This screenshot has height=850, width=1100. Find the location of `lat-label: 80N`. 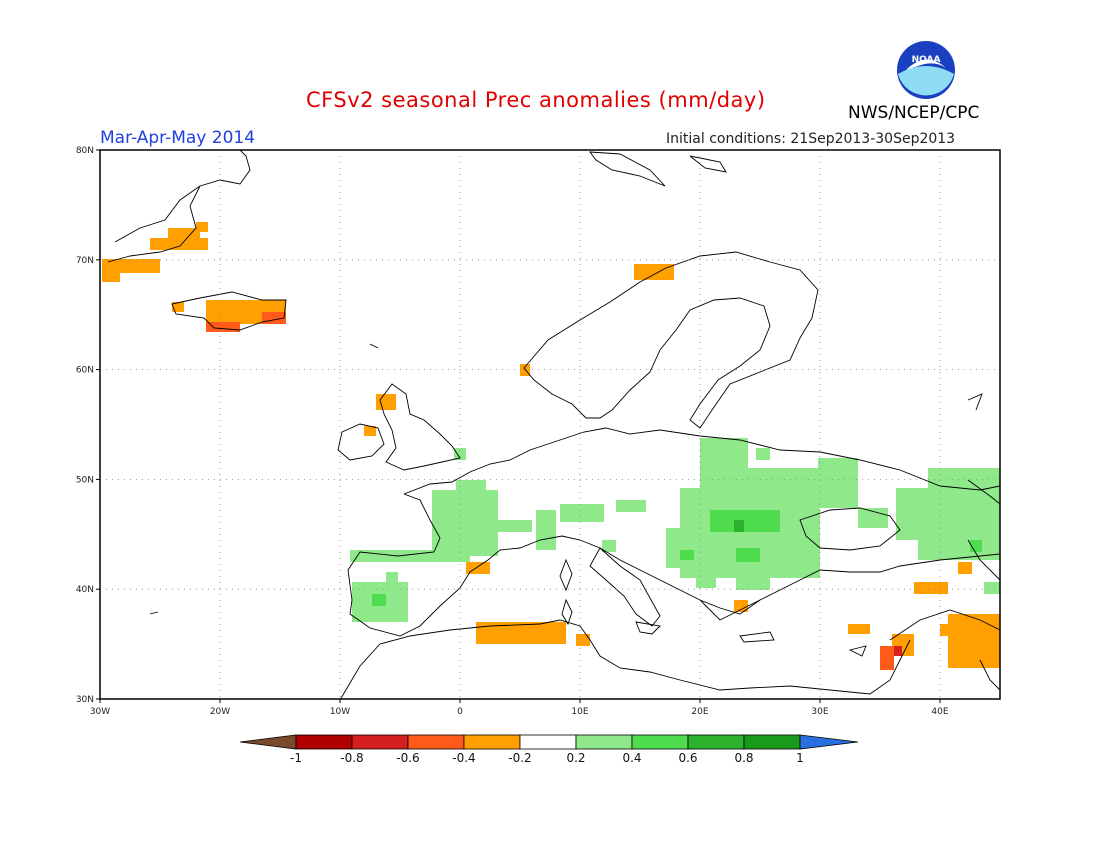

lat-label: 80N is located at coordinates (85, 151).